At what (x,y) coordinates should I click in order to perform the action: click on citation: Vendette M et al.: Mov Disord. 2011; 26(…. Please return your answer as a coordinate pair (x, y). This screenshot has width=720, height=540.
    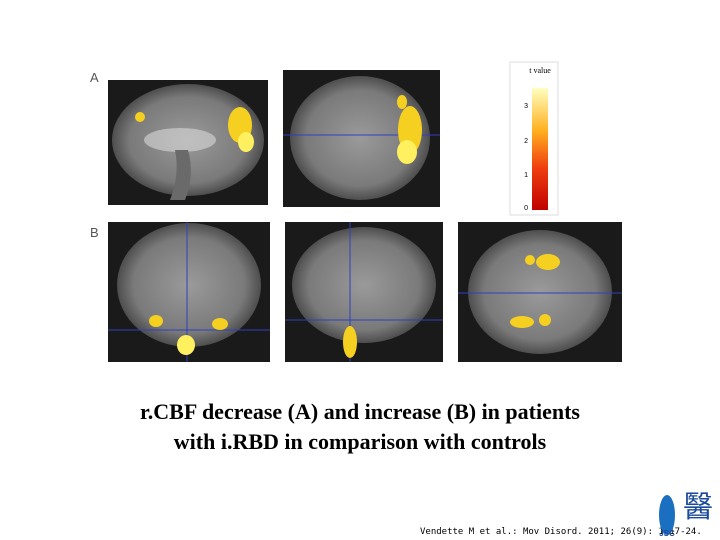
    Looking at the image, I should click on (561, 532).